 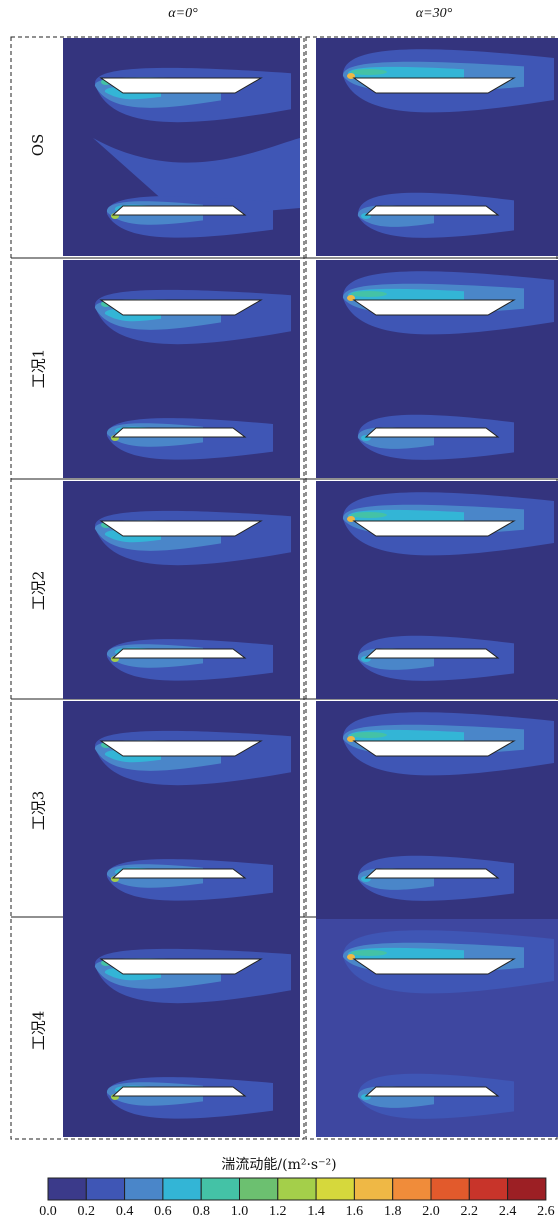 I want to click on contour-panel-row5-col1, so click(x=181, y=1028).